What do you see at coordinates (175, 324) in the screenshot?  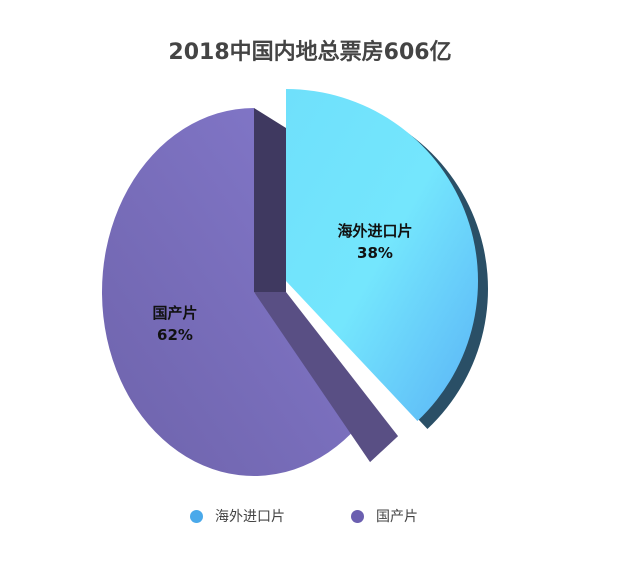 I see `slice-label-domestic: 国产片 62%` at bounding box center [175, 324].